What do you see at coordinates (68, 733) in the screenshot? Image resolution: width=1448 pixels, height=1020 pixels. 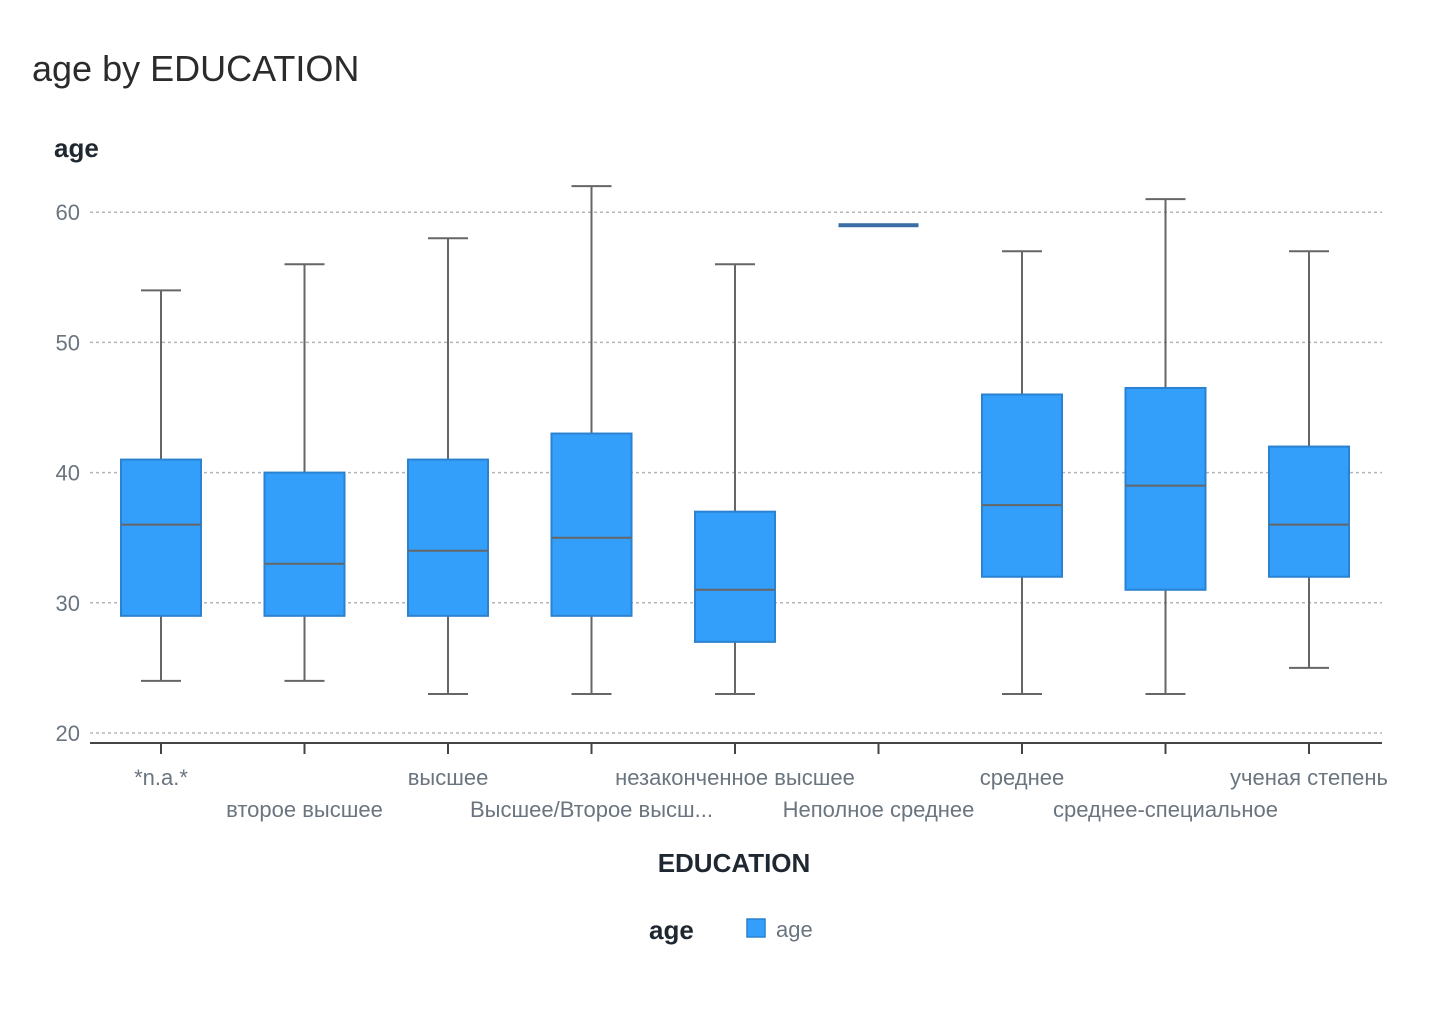 I see `y-tick-label: 20` at bounding box center [68, 733].